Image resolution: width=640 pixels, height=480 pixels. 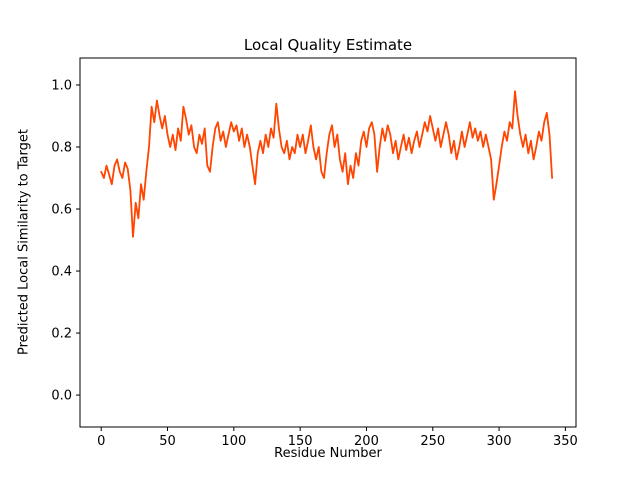 I want to click on y-tick-label: 0.6, so click(x=61, y=210).